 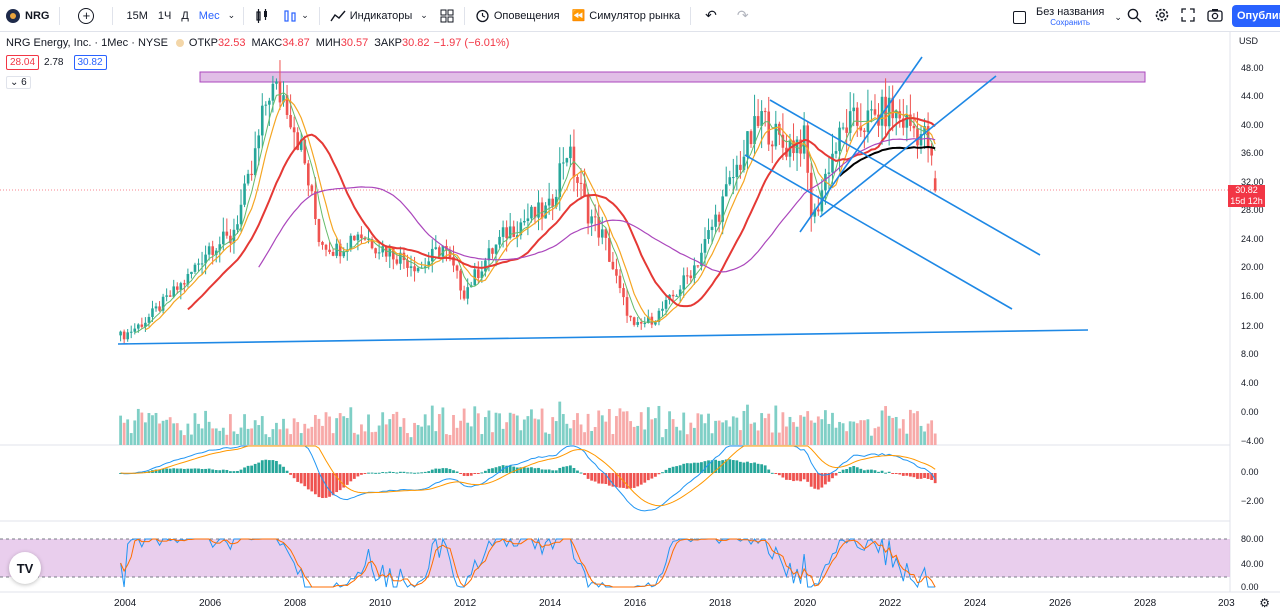 I want to click on settings-button, so click(x=1162, y=17).